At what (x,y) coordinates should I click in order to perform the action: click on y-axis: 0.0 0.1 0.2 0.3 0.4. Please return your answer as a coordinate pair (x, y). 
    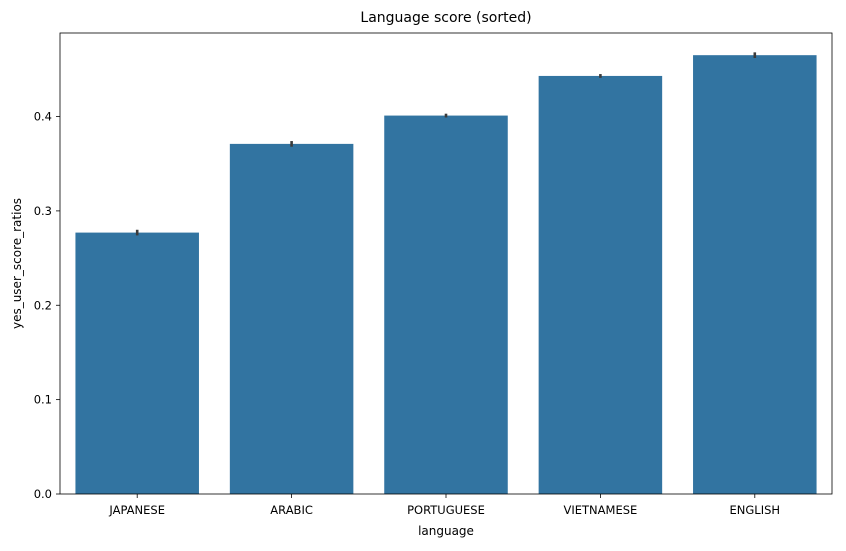
    Looking at the image, I should click on (47, 305).